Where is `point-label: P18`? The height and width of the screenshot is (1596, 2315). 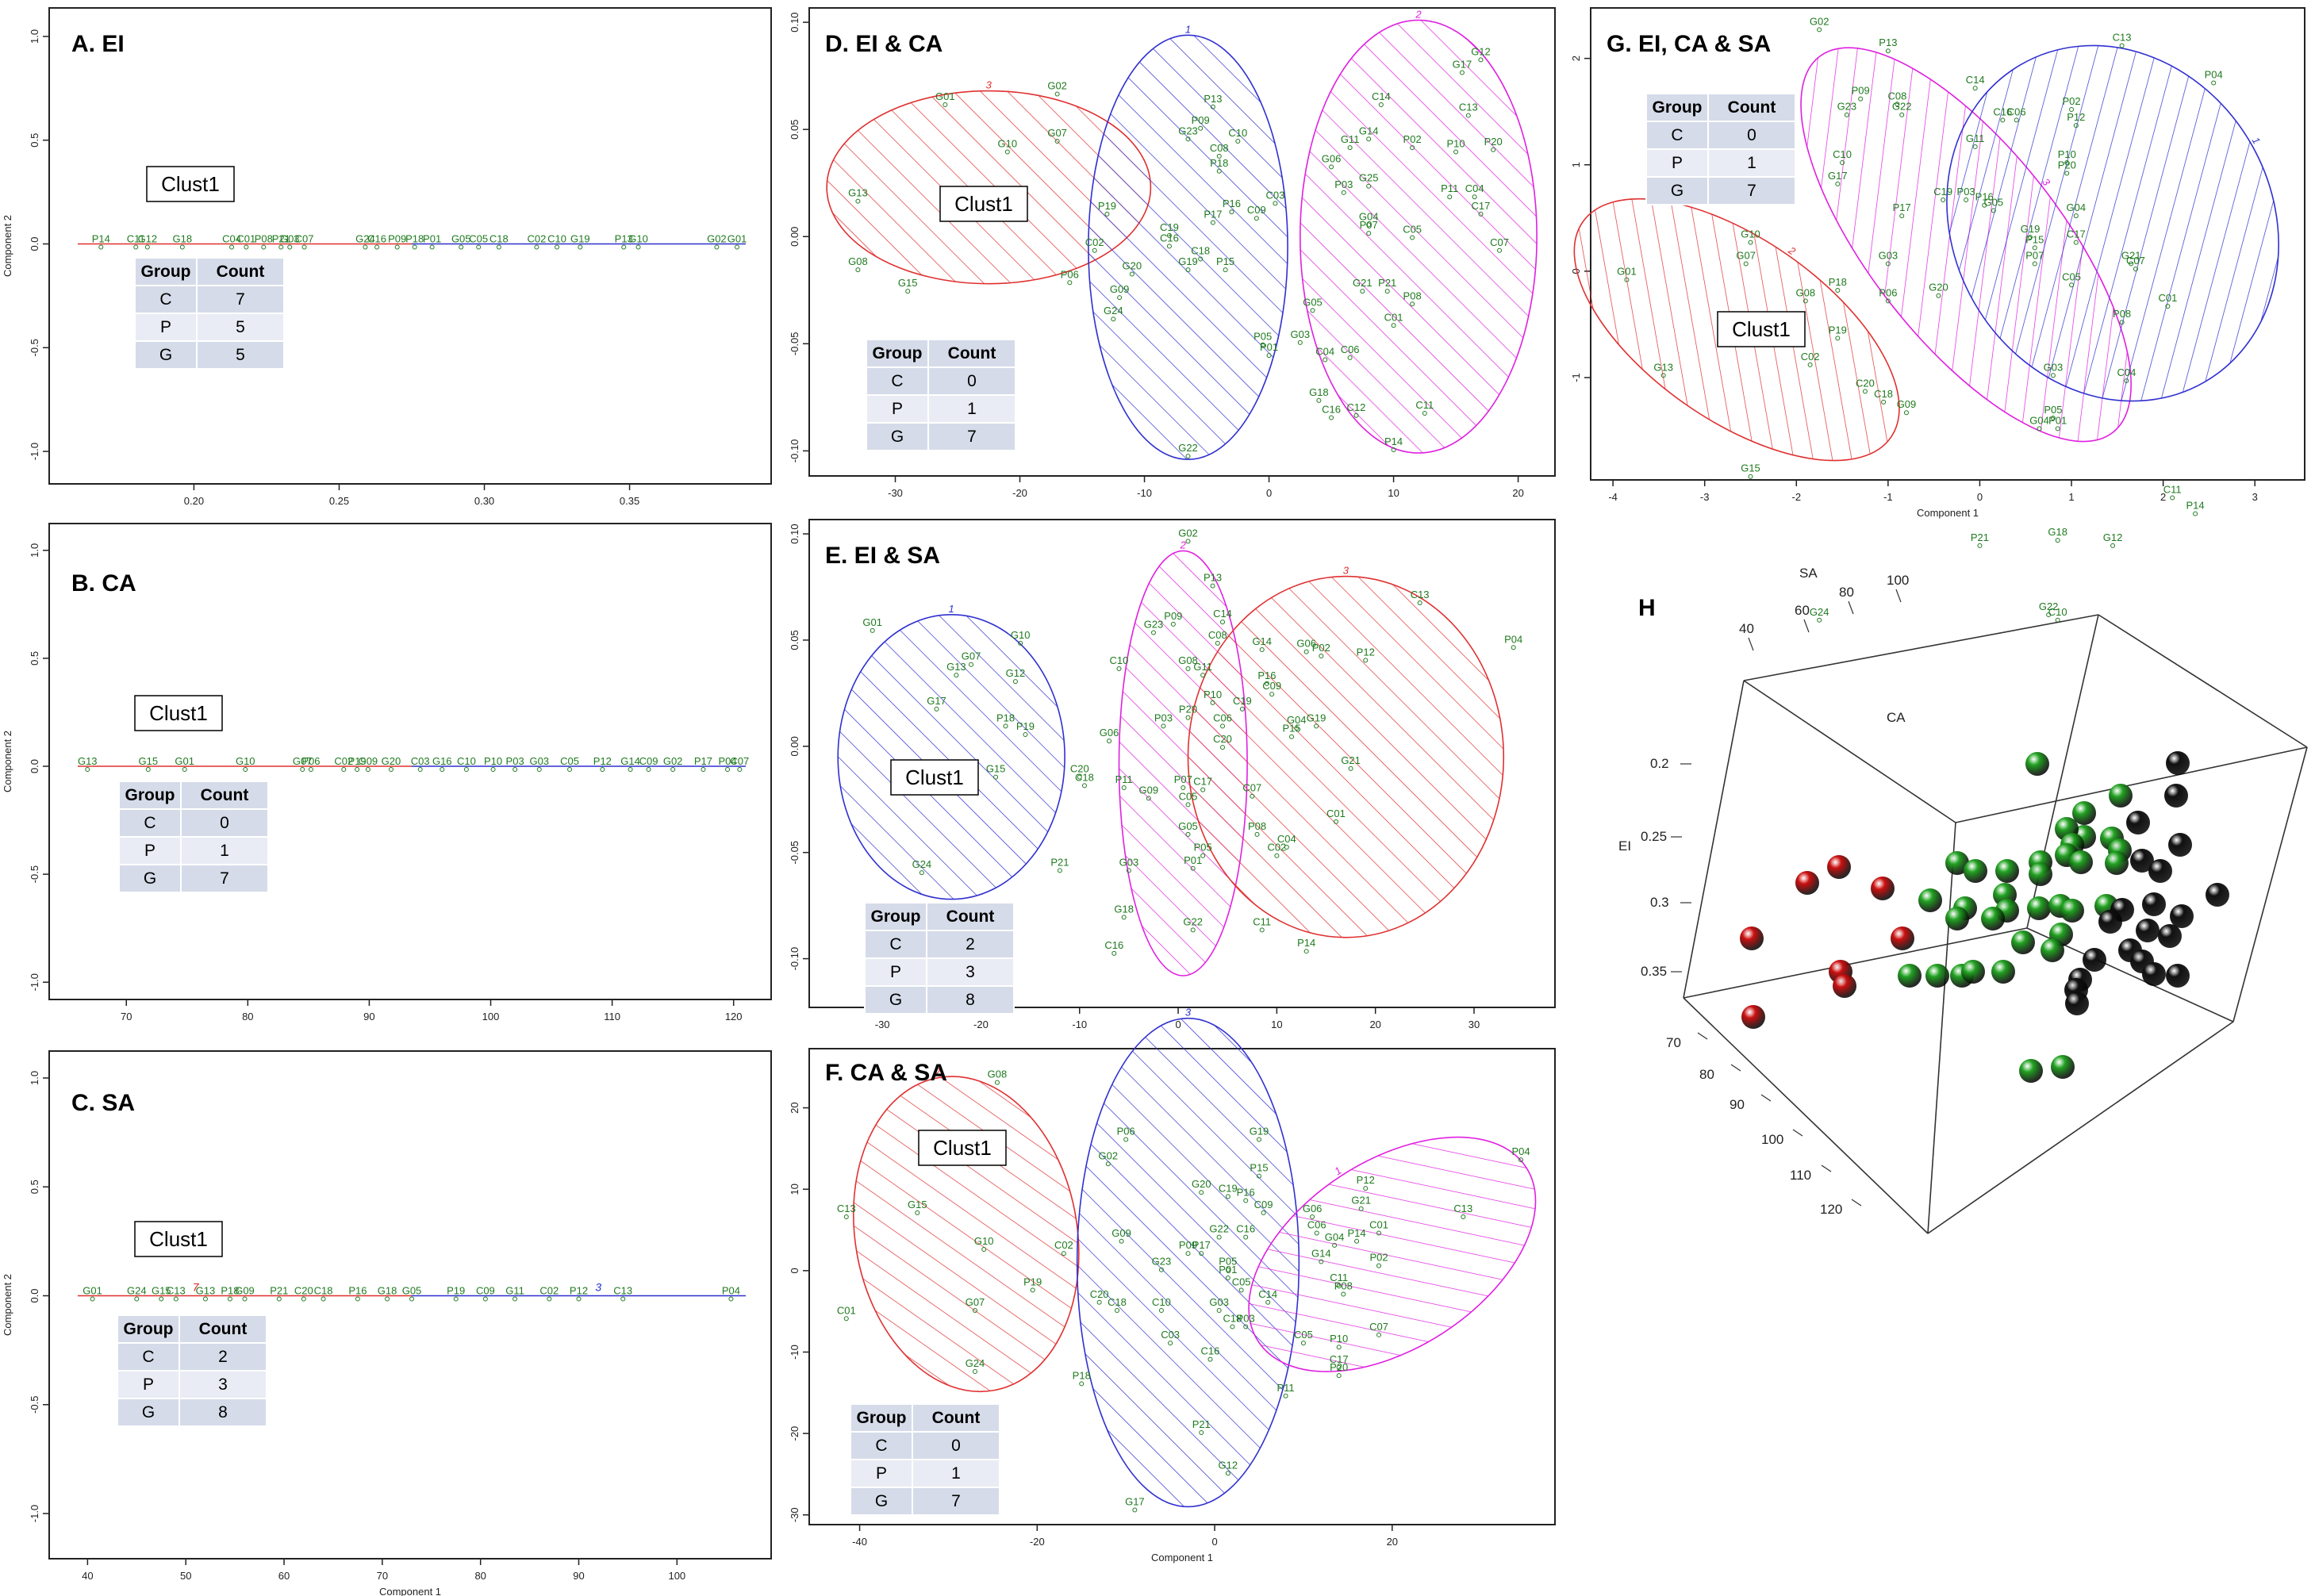 point-label: P18 is located at coordinates (1219, 163).